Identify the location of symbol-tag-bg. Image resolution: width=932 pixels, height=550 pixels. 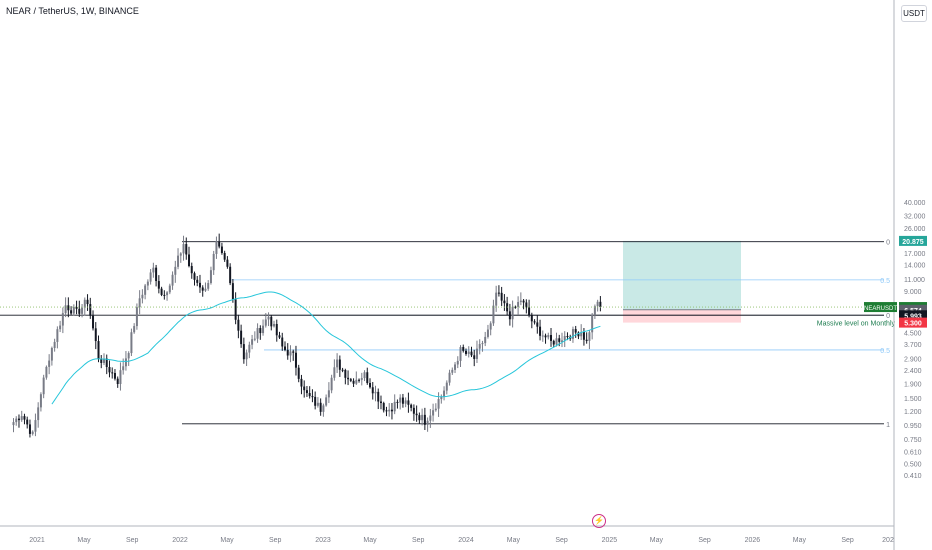
(880, 307).